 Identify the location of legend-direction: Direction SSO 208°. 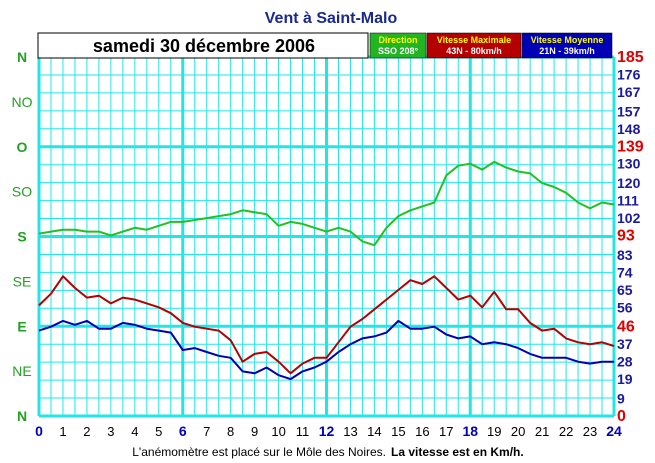
(398, 45).